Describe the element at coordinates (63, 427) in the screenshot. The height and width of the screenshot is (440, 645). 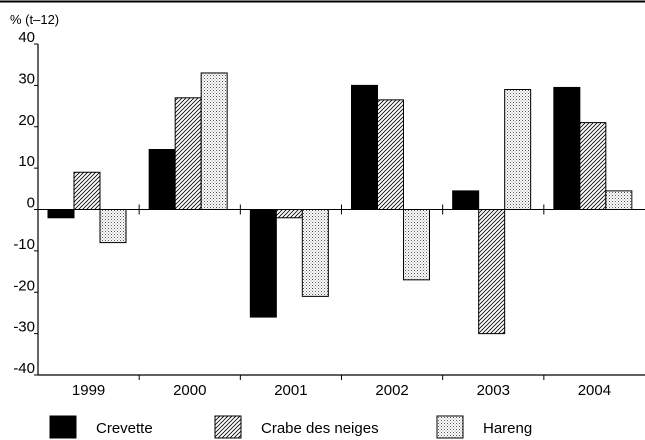
I see `legend-swatch-crevette` at that location.